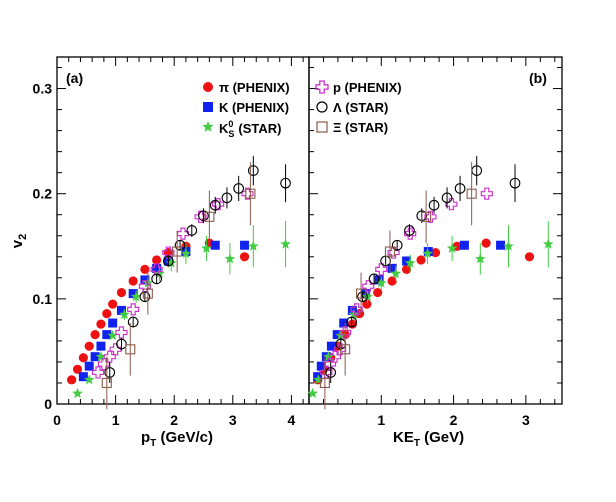 This screenshot has height=502, width=616. I want to click on legend-marker-k, so click(208, 107).